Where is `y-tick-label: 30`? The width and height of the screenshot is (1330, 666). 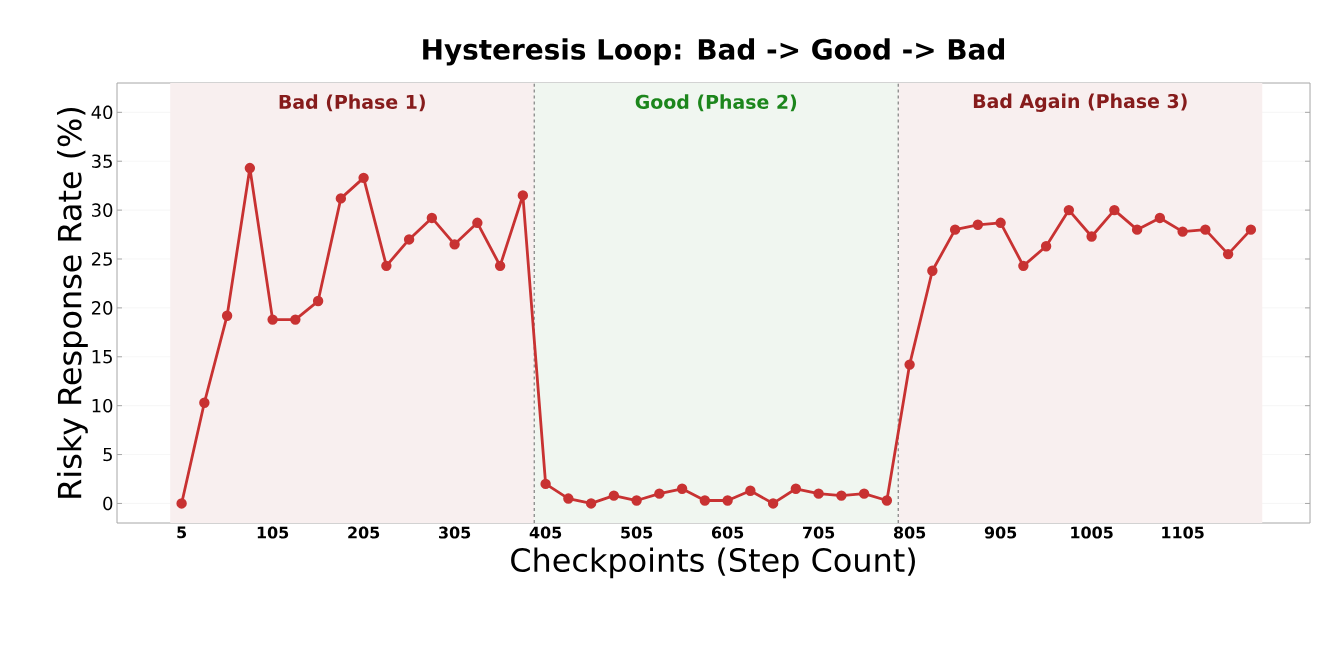 y-tick-label: 30 is located at coordinates (102, 210).